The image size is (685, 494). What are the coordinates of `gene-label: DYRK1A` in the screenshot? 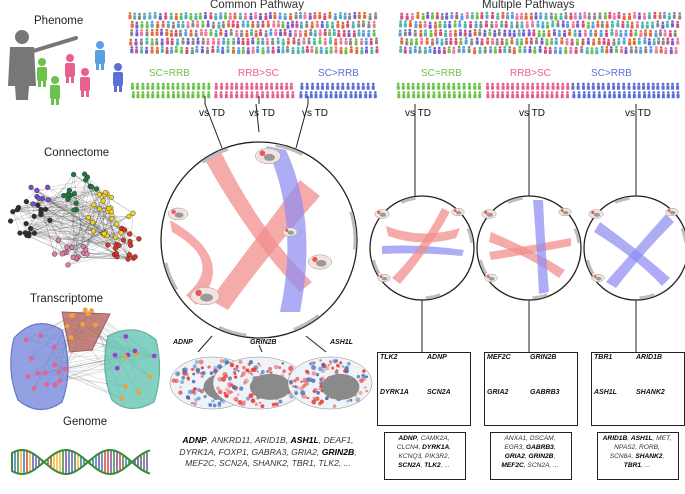 It's located at (394, 392).